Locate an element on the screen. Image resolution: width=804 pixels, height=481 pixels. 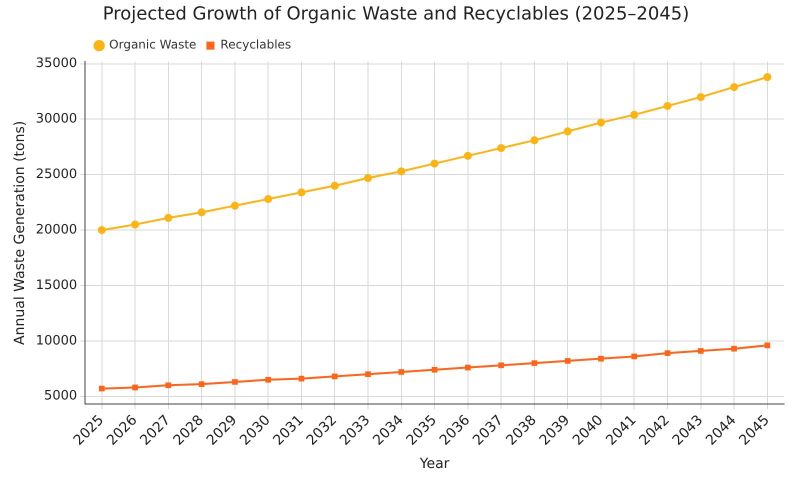
y-tick-label: 35000 is located at coordinates (57, 64).